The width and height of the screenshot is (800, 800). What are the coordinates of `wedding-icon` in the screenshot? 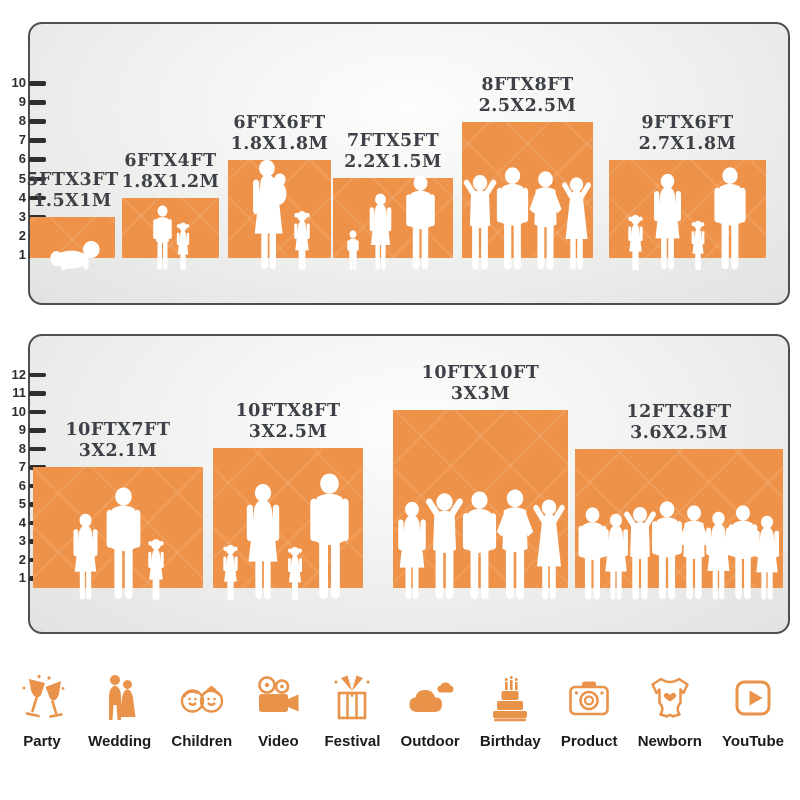 It's located at (120, 696).